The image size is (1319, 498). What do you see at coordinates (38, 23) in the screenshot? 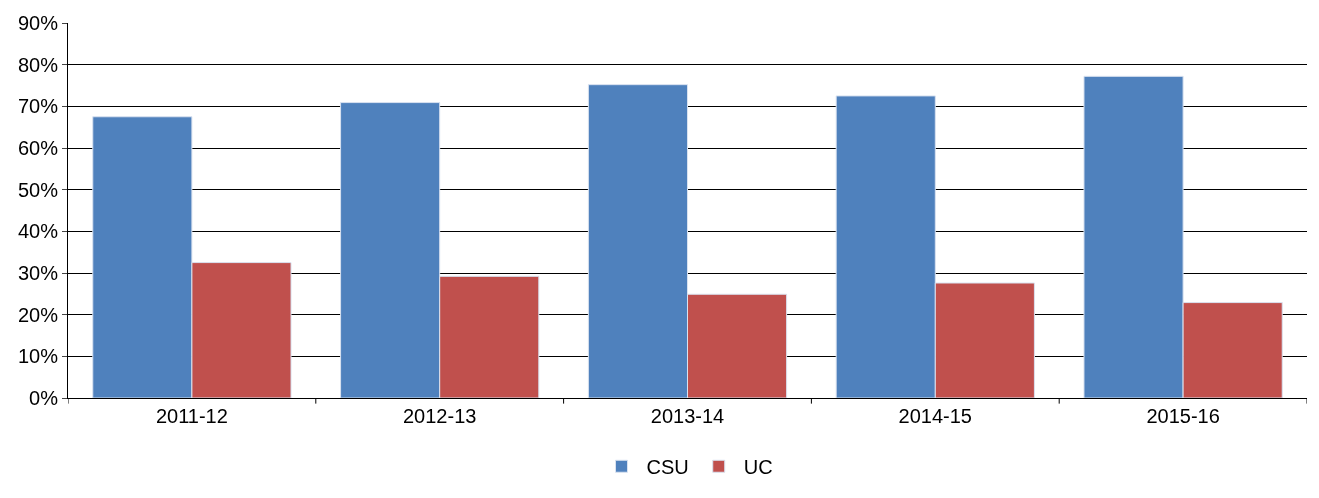
I see `y-tick-label: 90%` at bounding box center [38, 23].